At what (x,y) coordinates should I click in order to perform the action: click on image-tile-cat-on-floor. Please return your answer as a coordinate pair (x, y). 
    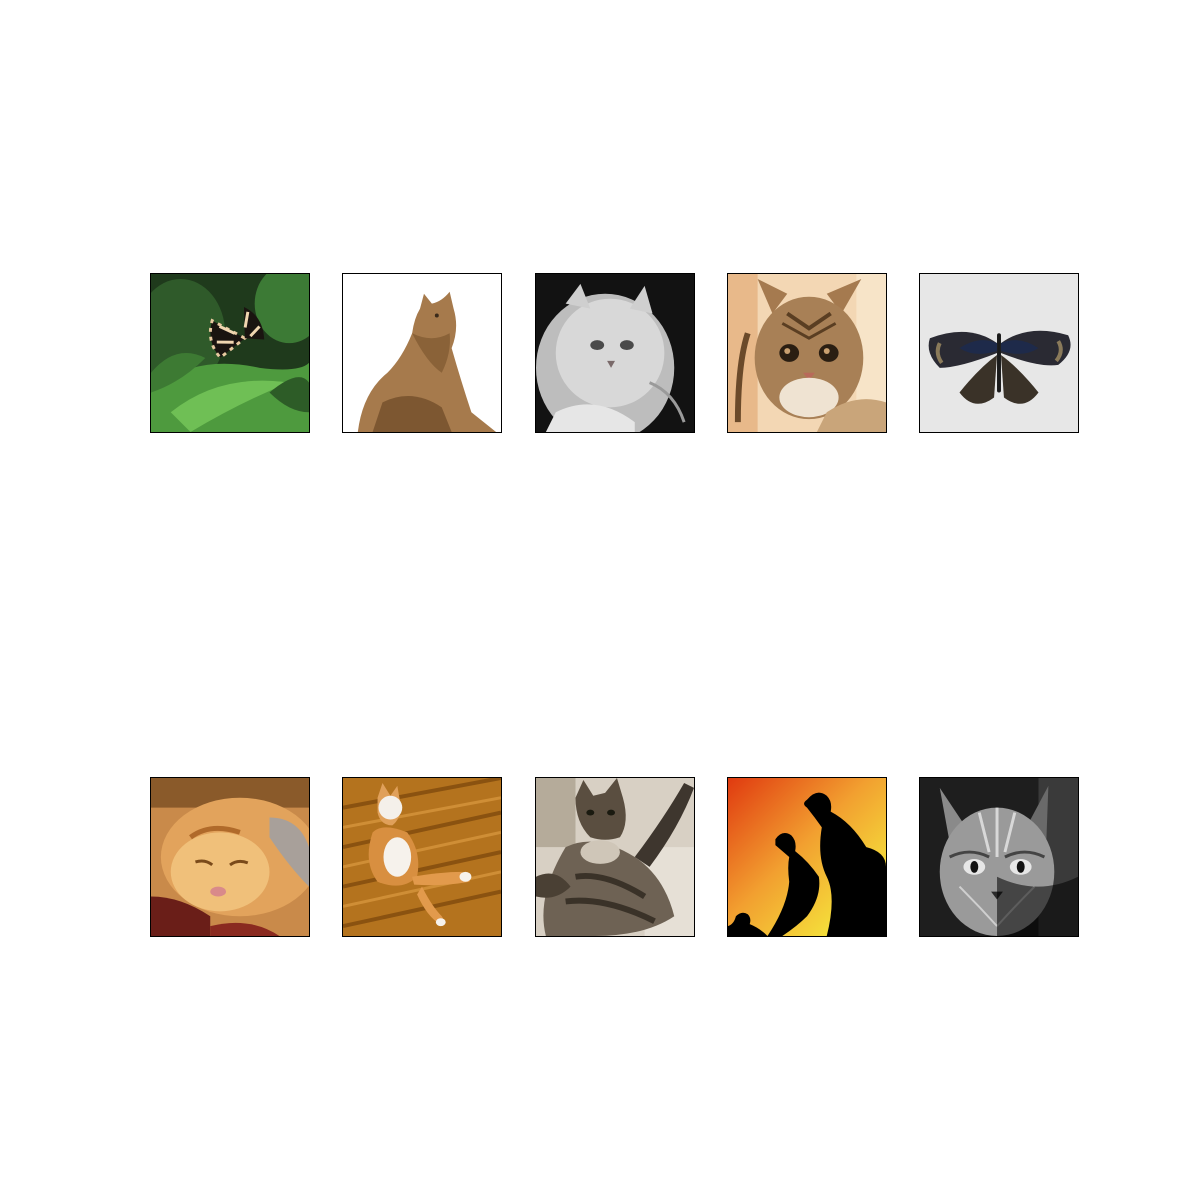
    Looking at the image, I should click on (422, 857).